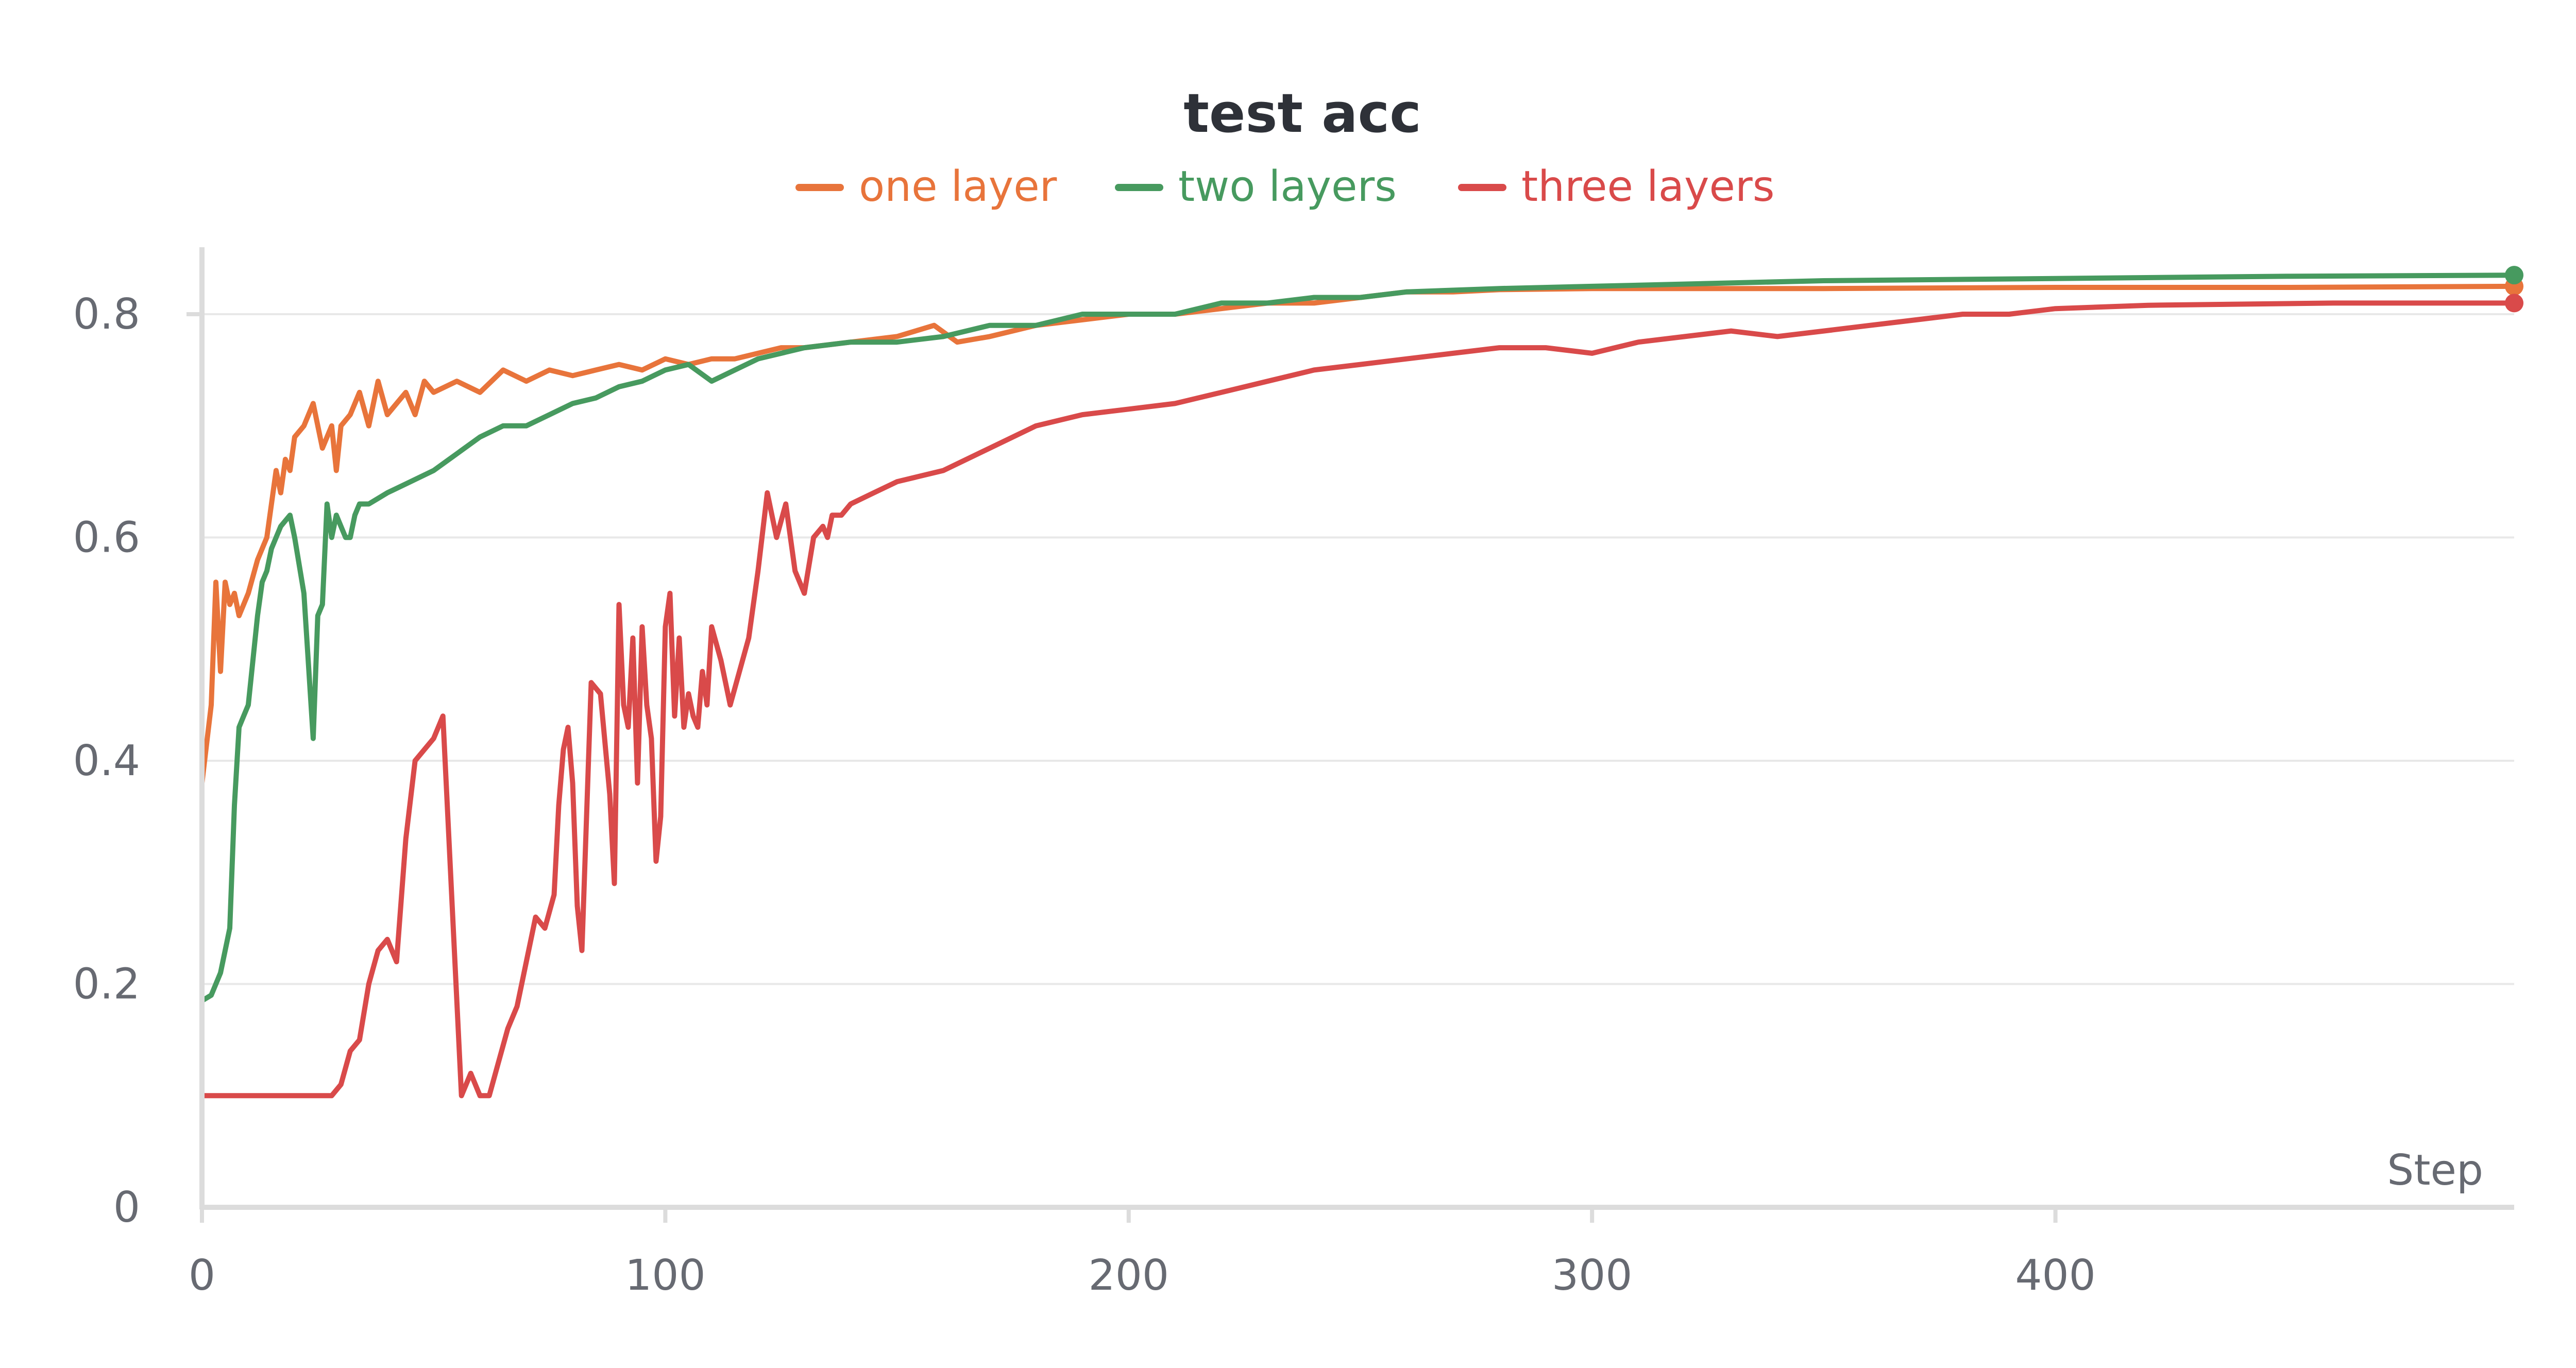 This screenshot has width=2576, height=1368. I want to click on y-tick-label: 0.4, so click(106, 761).